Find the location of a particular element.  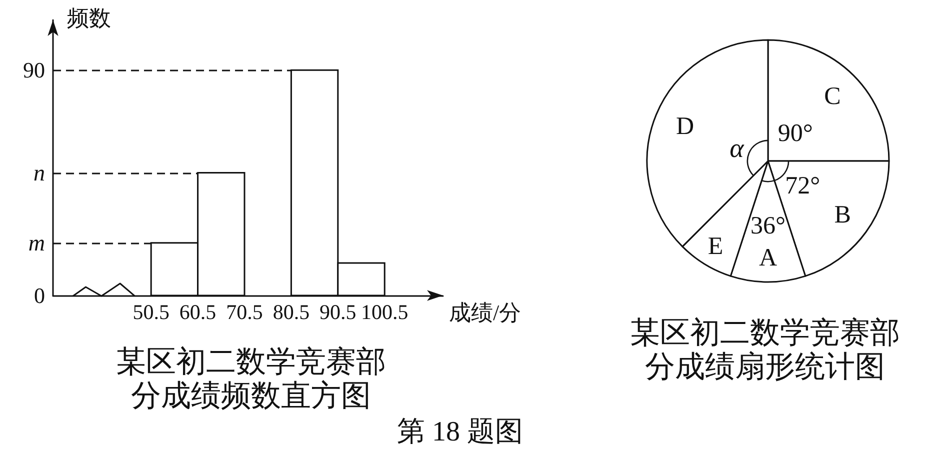

data-label: 72° is located at coordinates (802, 186).